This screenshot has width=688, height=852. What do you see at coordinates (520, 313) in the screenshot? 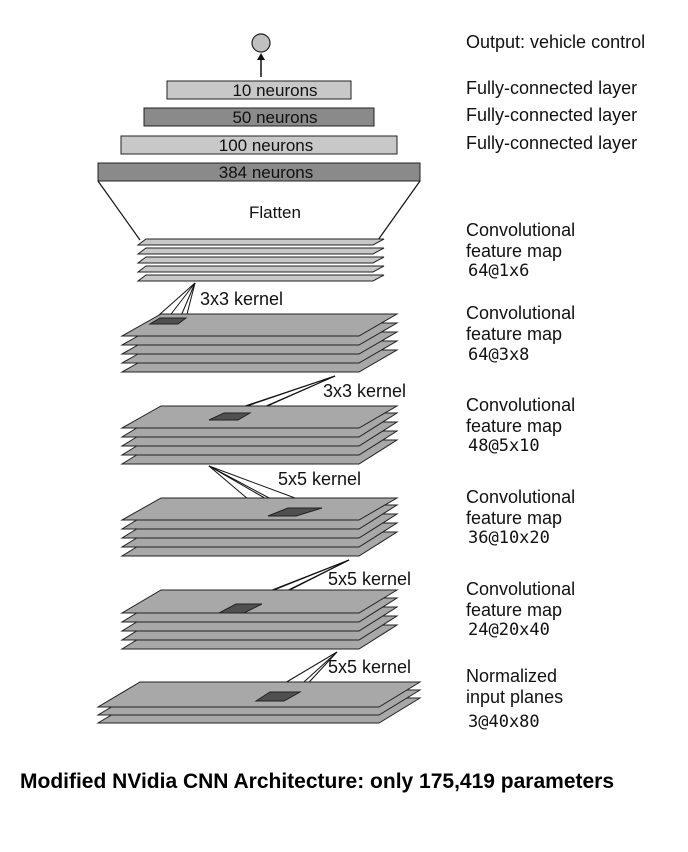
I see `fm2-title1: Convolutional` at bounding box center [520, 313].